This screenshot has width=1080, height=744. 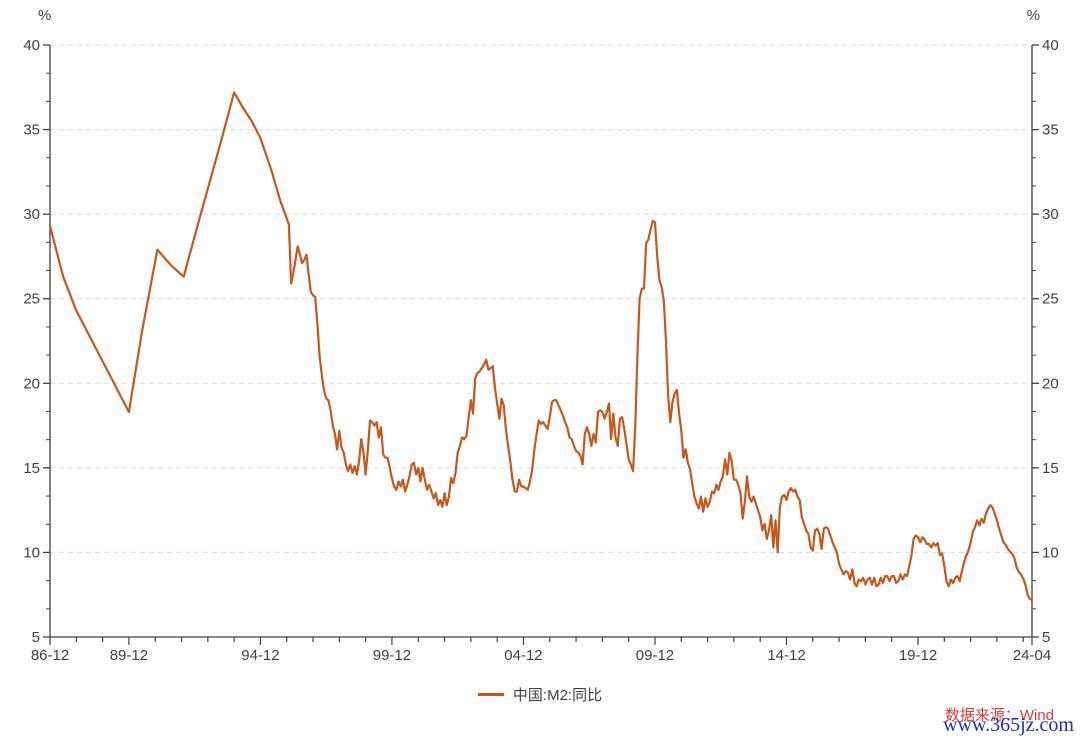 What do you see at coordinates (45, 15) in the screenshot?
I see `y-axis-unit-left: %` at bounding box center [45, 15].